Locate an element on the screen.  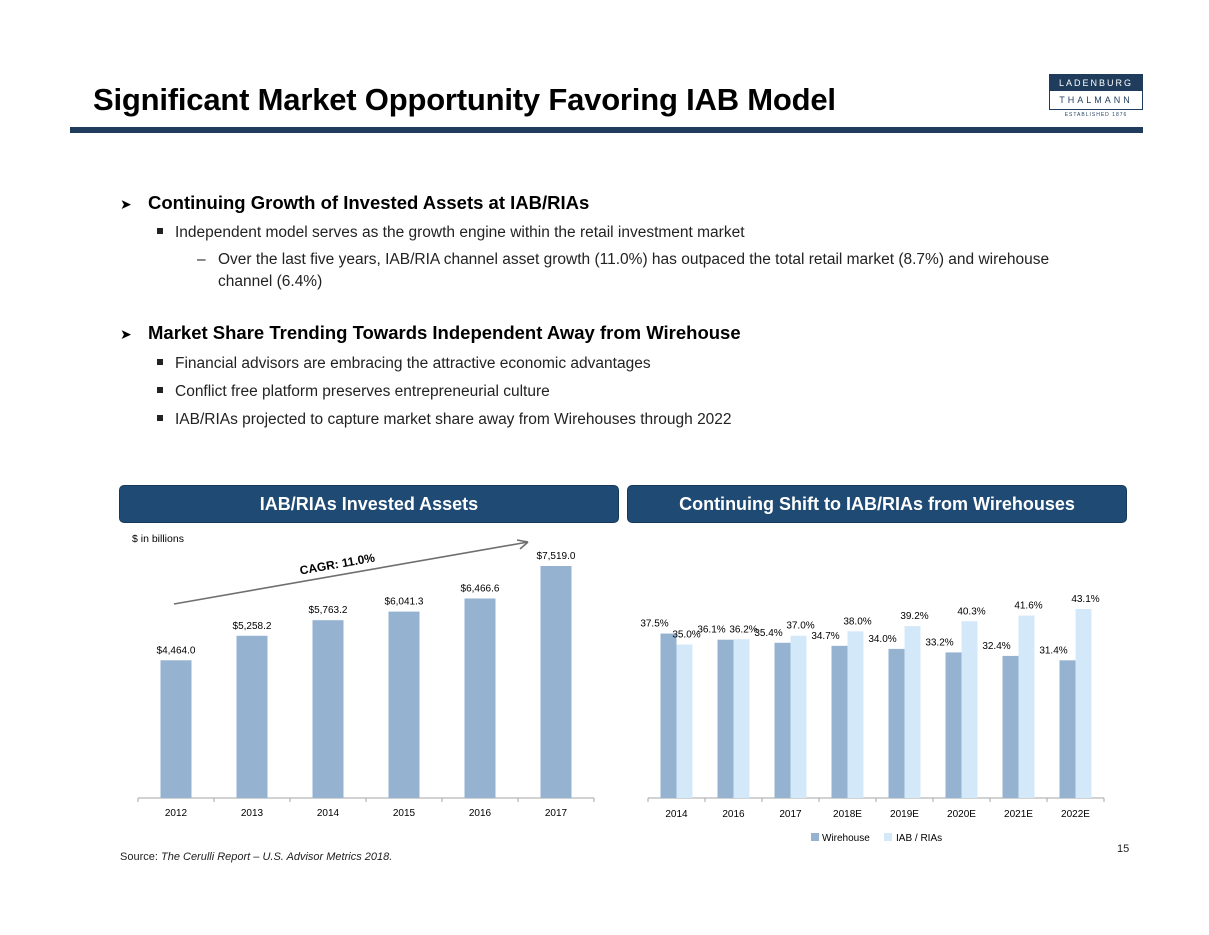
legend-wirehouse-label: Wirehouse is located at coordinates (846, 838).